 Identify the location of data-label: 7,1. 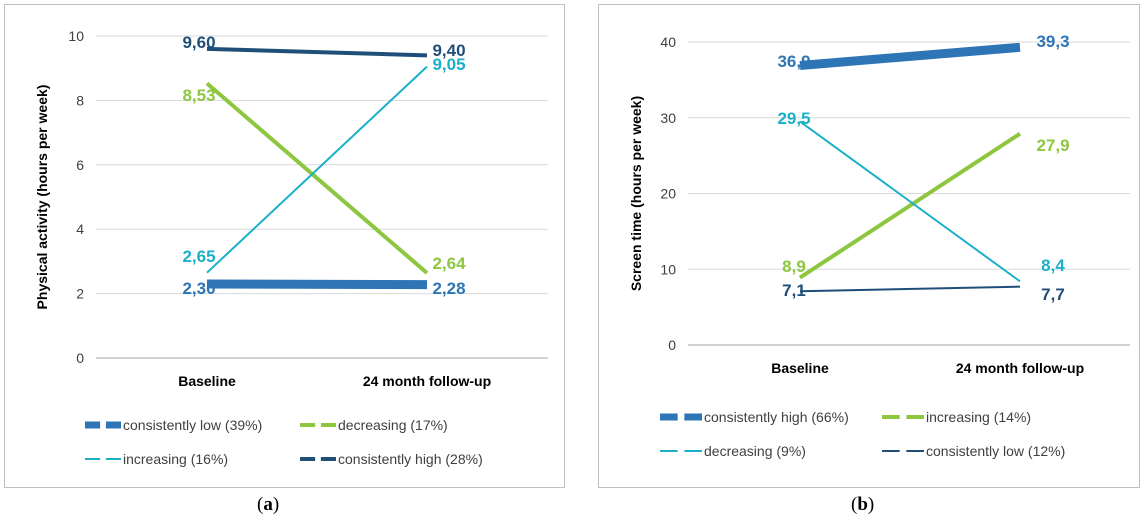
(794, 290).